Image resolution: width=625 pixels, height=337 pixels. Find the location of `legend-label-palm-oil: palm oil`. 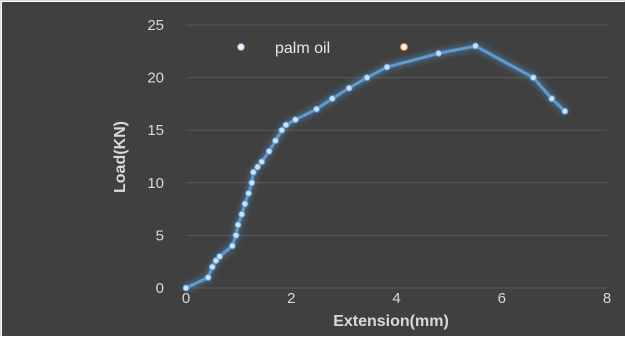

legend-label-palm-oil: palm oil is located at coordinates (302, 48).